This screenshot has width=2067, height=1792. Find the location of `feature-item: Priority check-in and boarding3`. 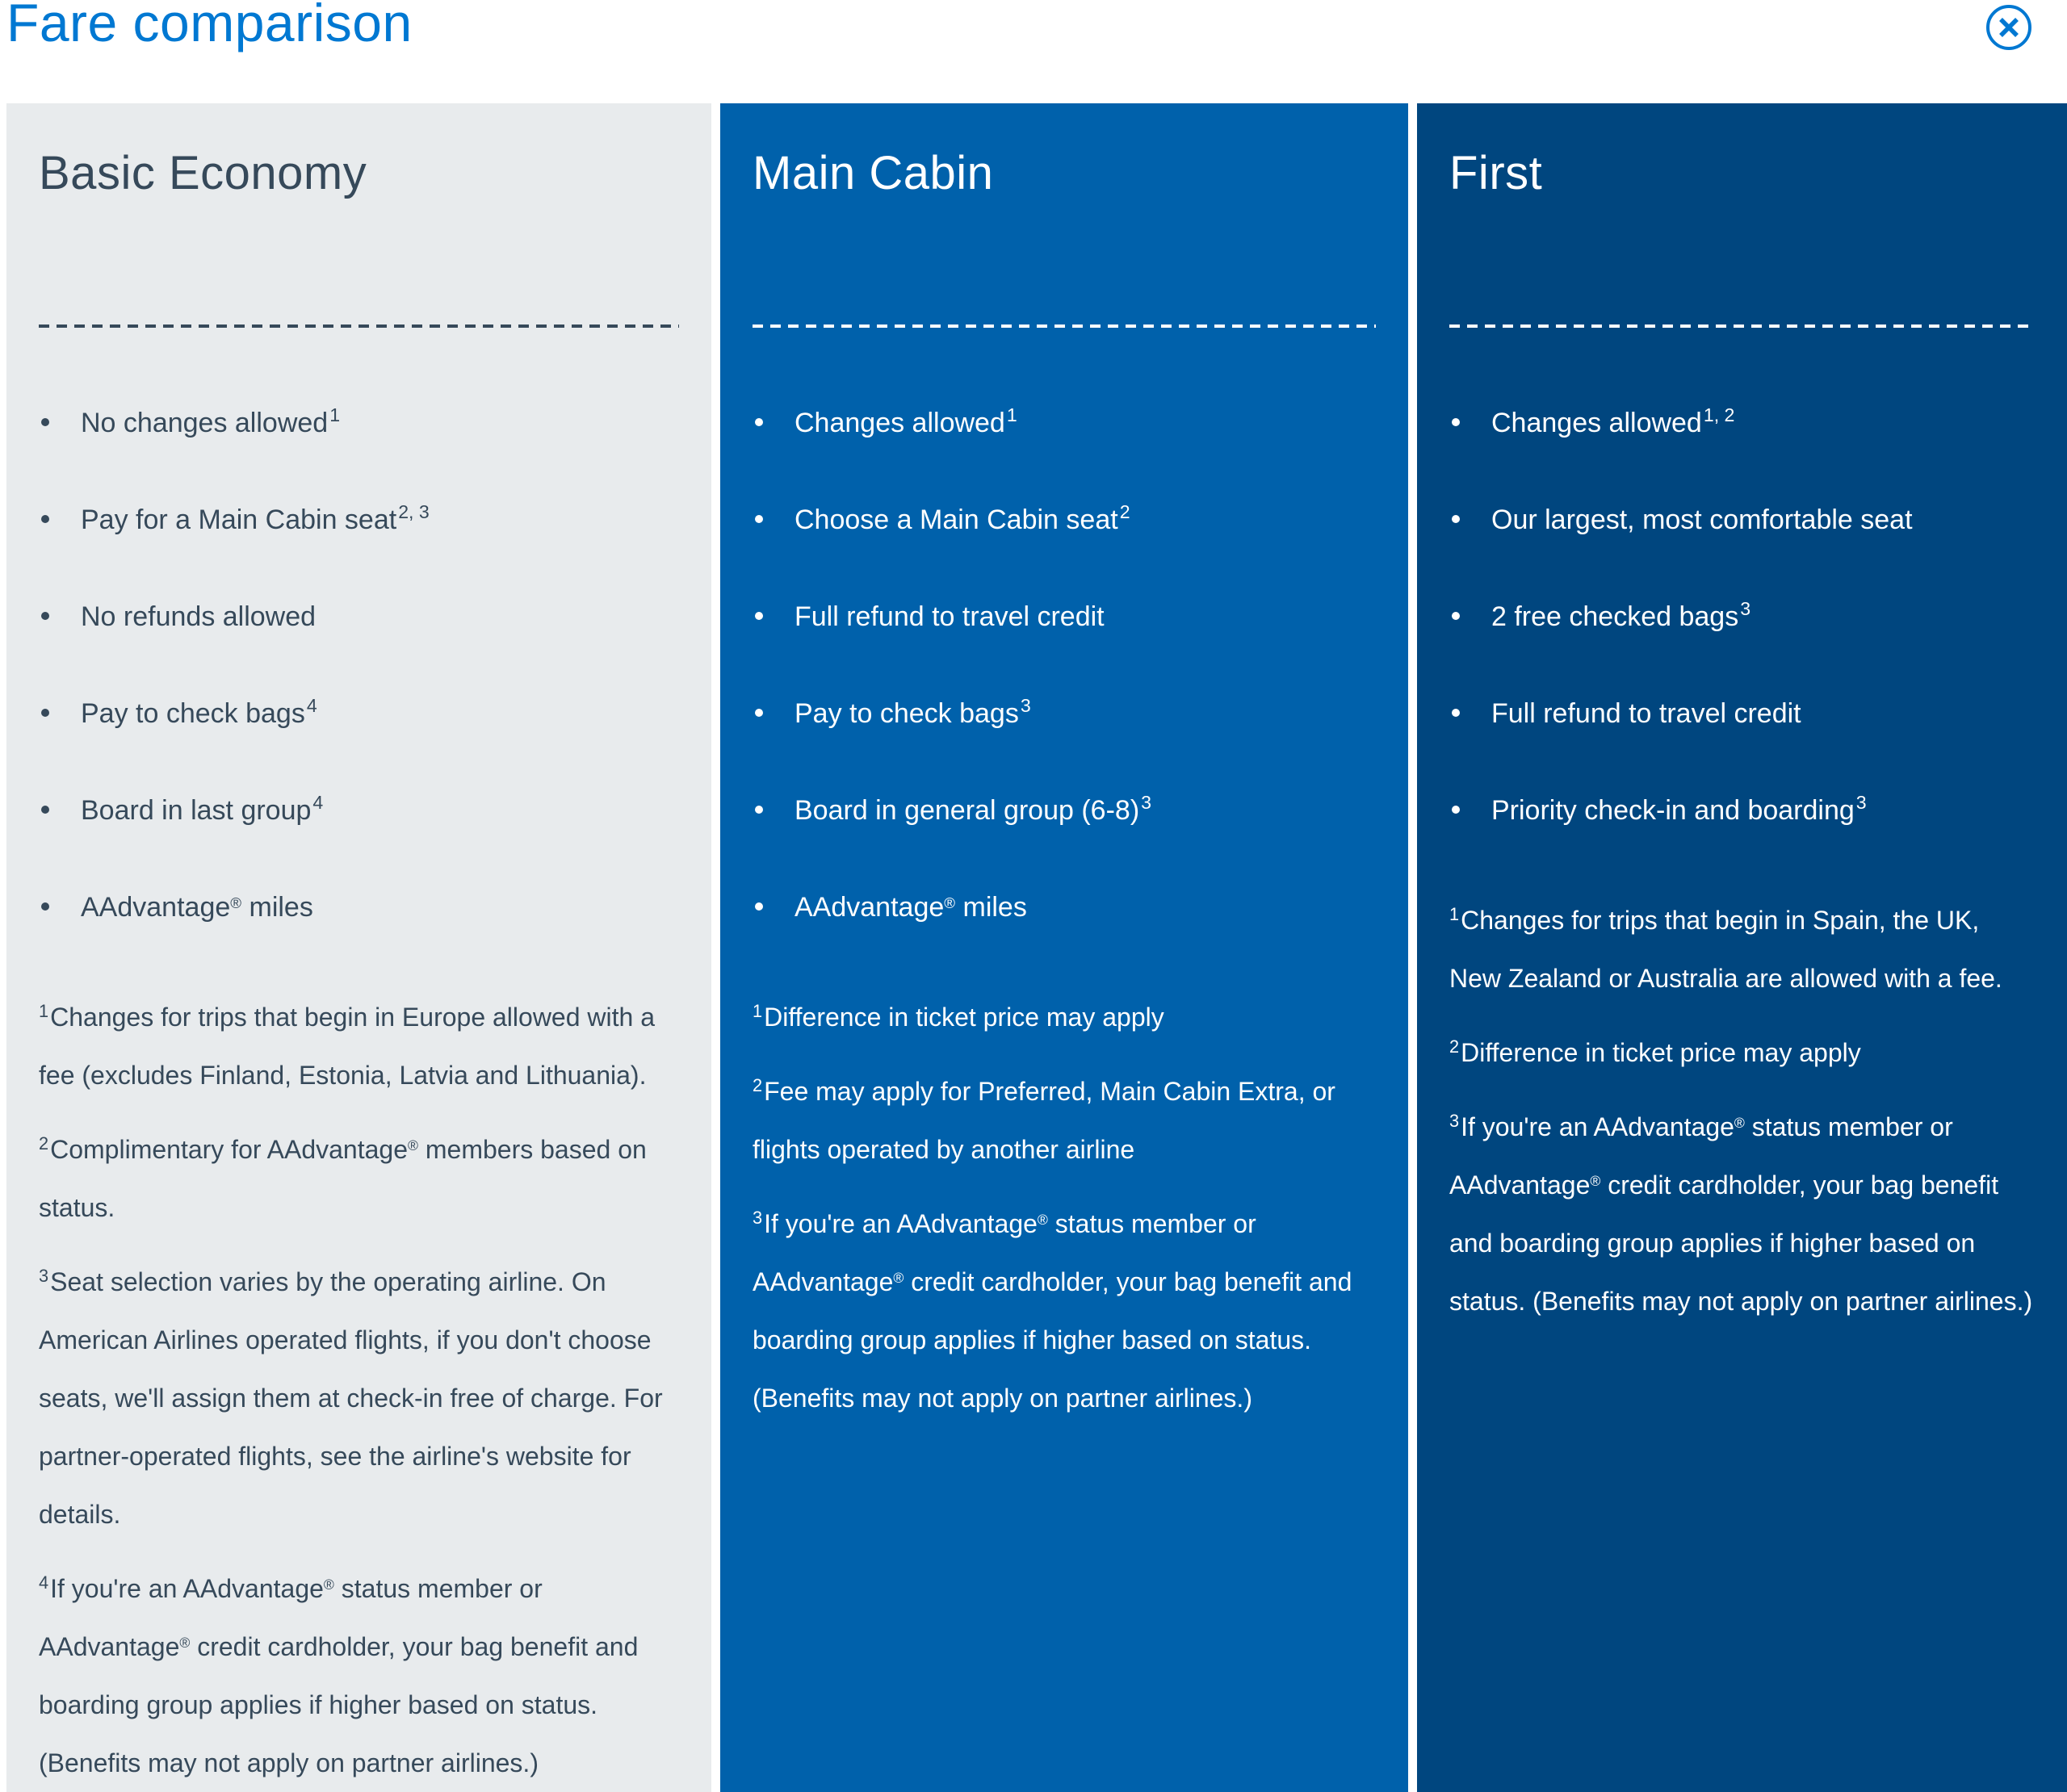

feature-item: Priority check-in and boarding3 is located at coordinates (1742, 809).